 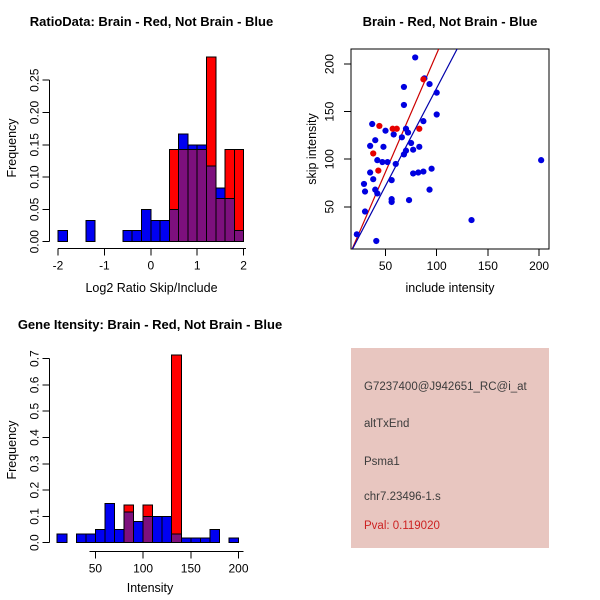 What do you see at coordinates (382, 462) in the screenshot?
I see `info-gene-name: Psma1` at bounding box center [382, 462].